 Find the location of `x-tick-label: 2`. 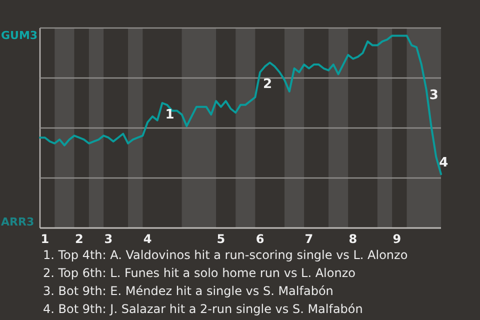

x-tick-label: 2 is located at coordinates (79, 239).